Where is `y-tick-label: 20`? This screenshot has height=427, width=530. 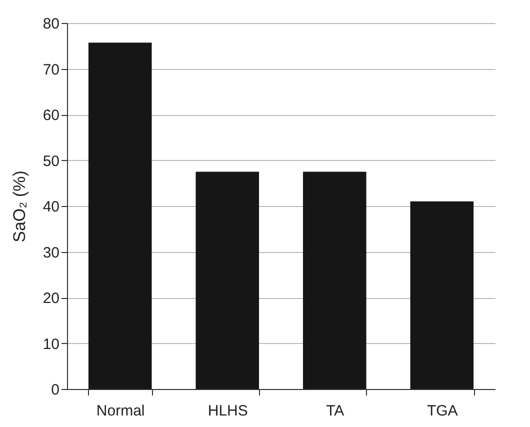
y-tick-label: 20 is located at coordinates (51, 298).